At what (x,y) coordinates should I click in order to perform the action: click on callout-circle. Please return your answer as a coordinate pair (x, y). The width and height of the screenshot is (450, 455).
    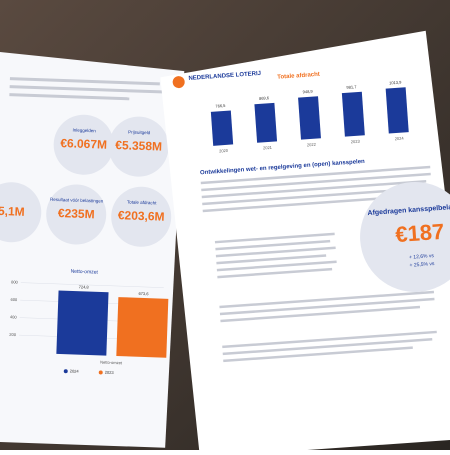
    Looking at the image, I should click on (405, 236).